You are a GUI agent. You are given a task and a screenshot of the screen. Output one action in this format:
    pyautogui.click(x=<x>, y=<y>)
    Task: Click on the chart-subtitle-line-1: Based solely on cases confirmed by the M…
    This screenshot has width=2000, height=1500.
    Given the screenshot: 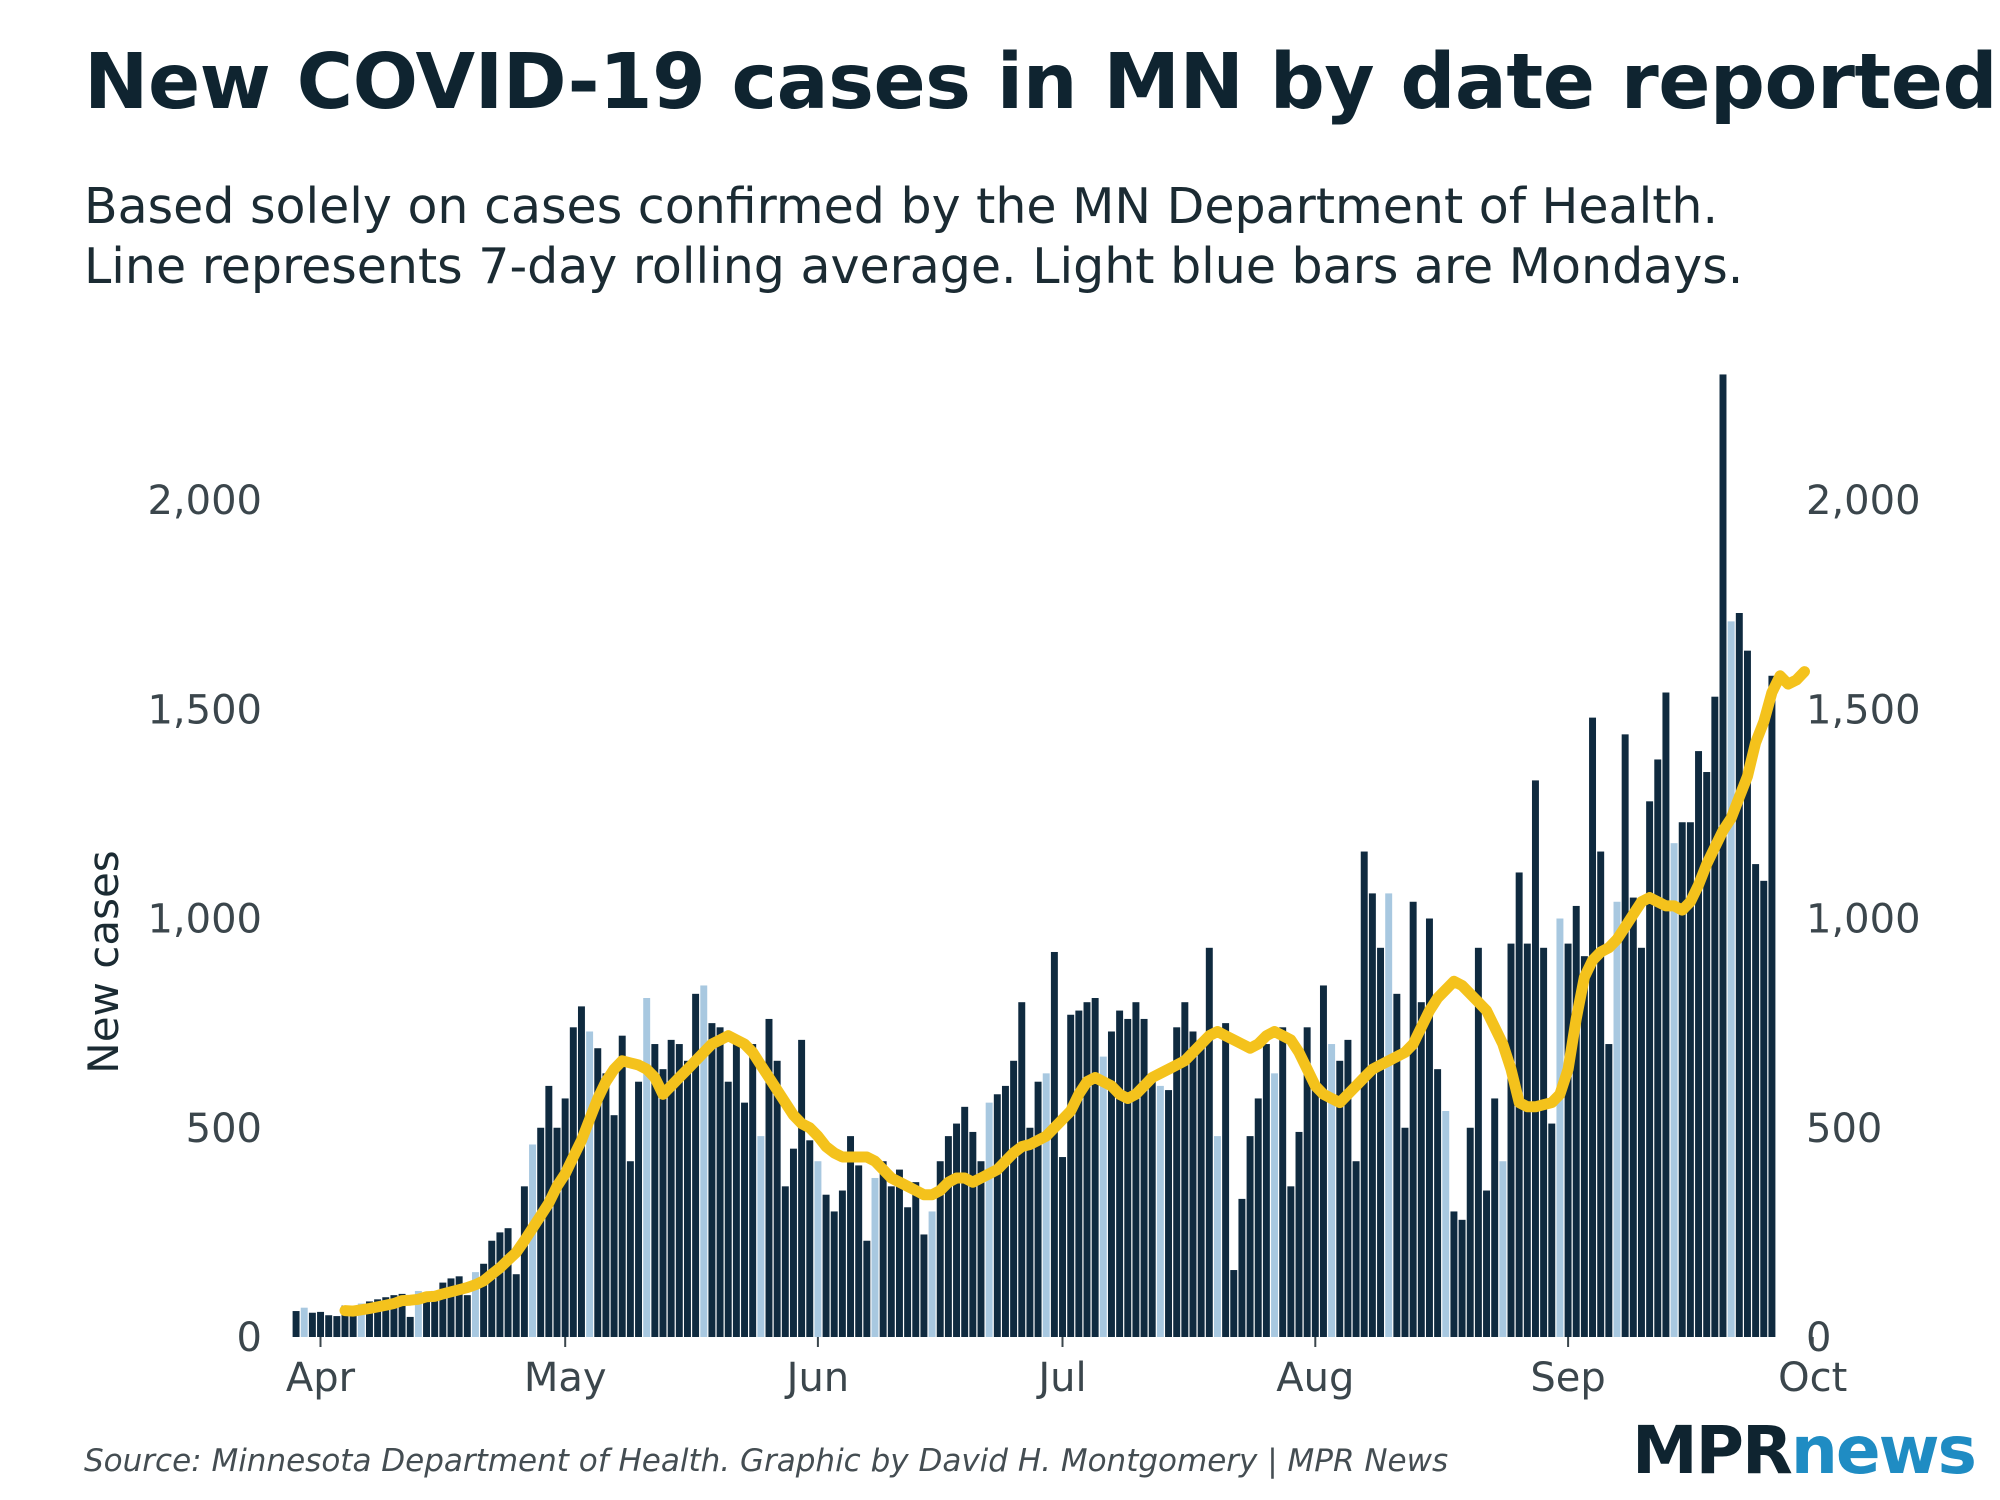 What is the action you would take?
    pyautogui.click(x=901, y=206)
    